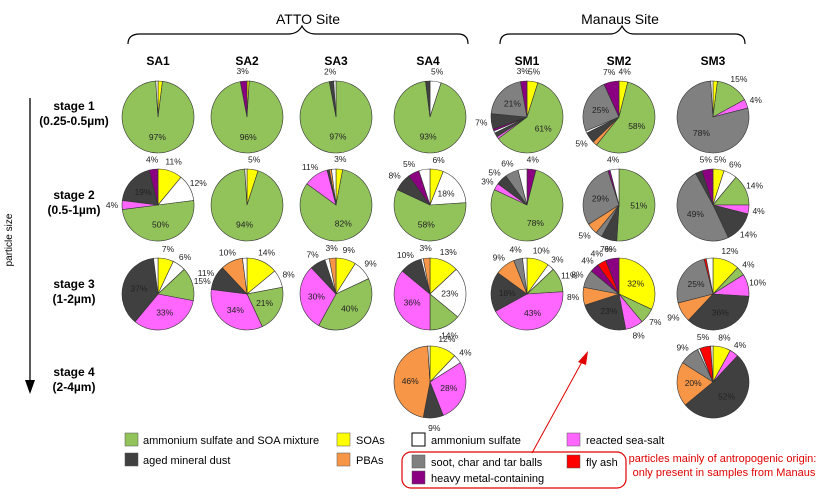 Image resolution: width=831 pixels, height=504 pixels. I want to click on slice-label-sm2-stage1-1: 58%, so click(636, 126).